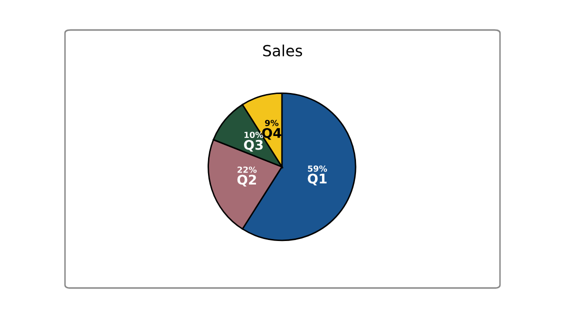 This screenshot has width=565, height=318. Describe the element at coordinates (246, 180) in the screenshot. I see `slice-label: Q2` at that location.